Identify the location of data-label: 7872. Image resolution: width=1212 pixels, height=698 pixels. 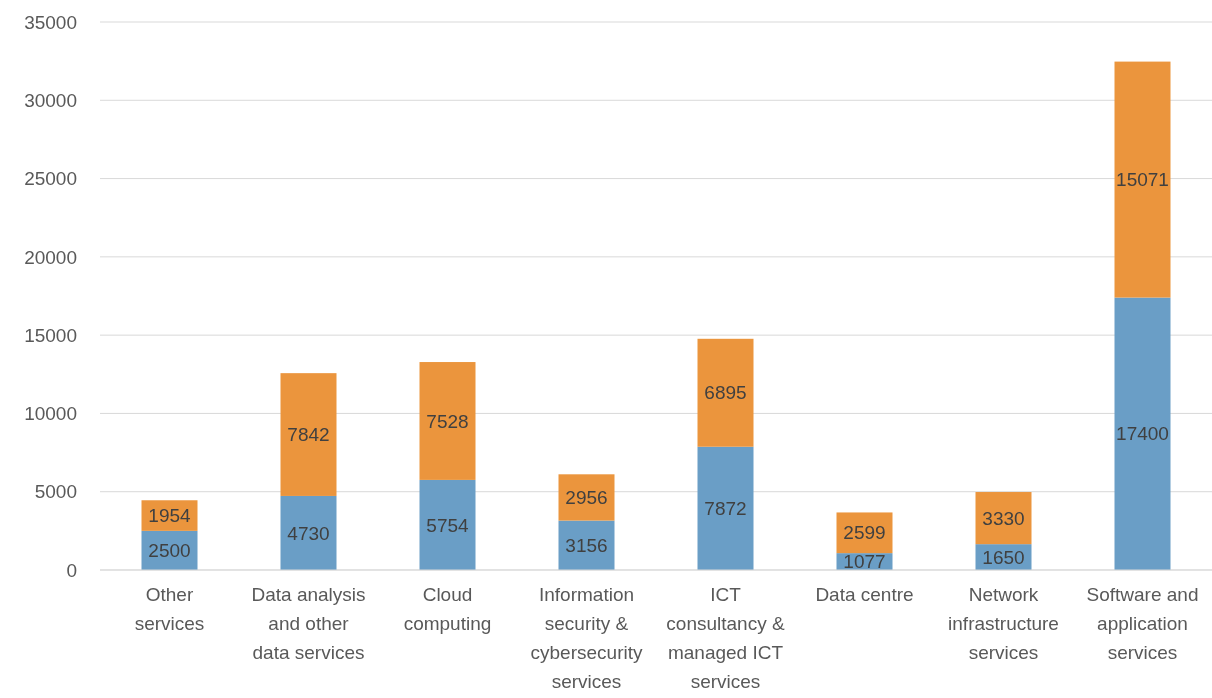
(725, 509).